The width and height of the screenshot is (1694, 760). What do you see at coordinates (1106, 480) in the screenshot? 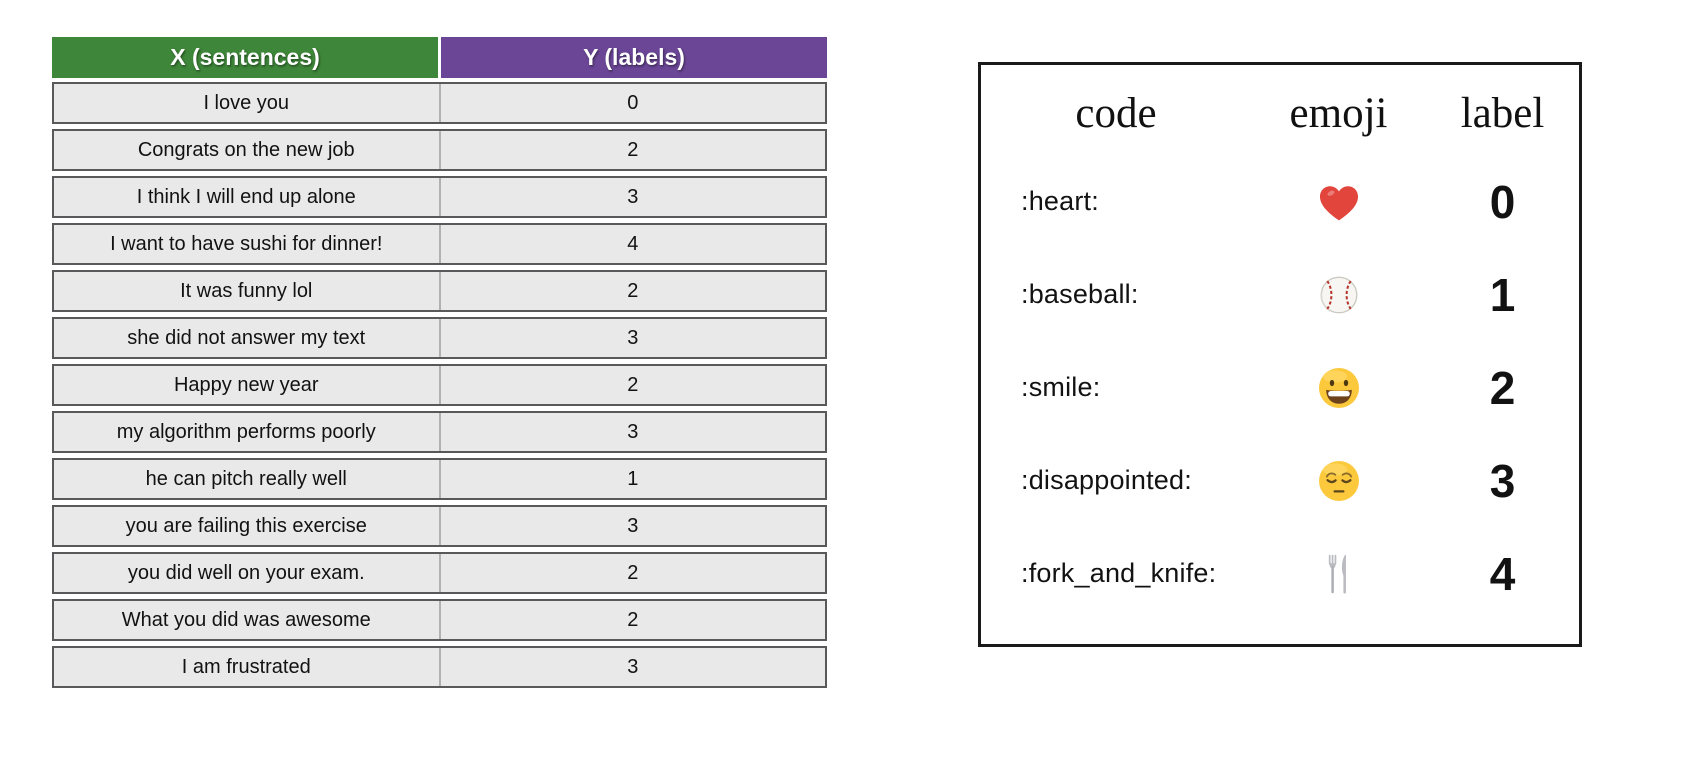
I see `emoji-code: :disappointed:` at bounding box center [1106, 480].